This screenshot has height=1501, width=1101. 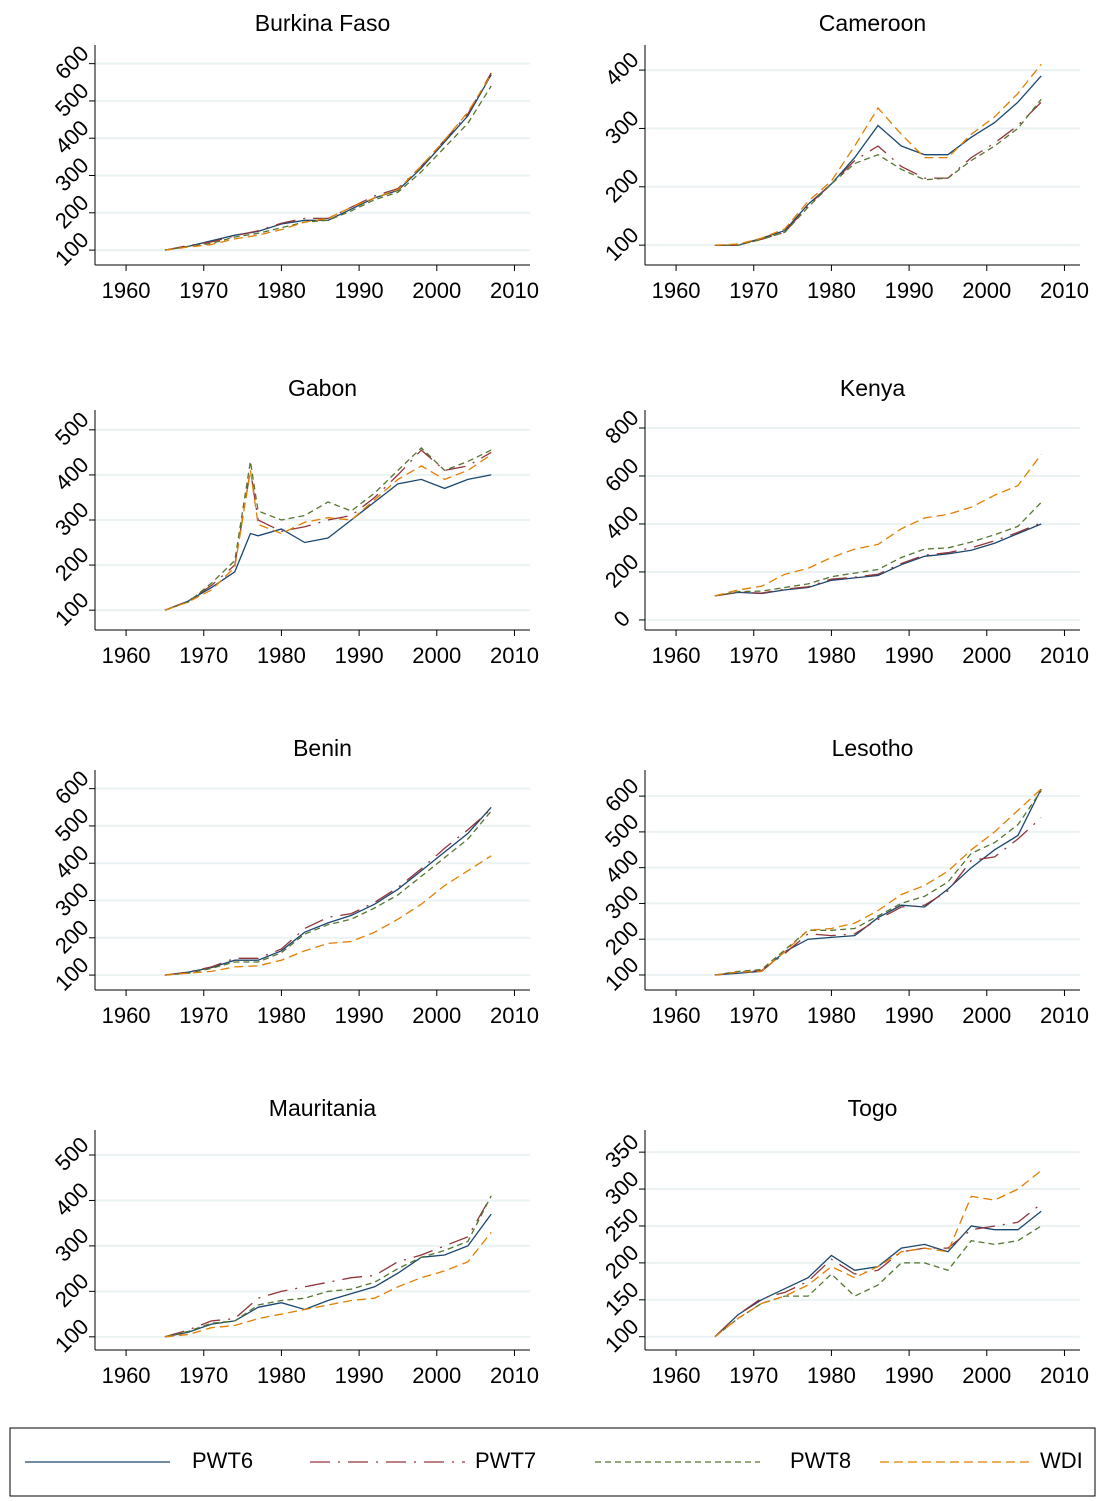 What do you see at coordinates (873, 1108) in the screenshot?
I see `chart-title: Togo` at bounding box center [873, 1108].